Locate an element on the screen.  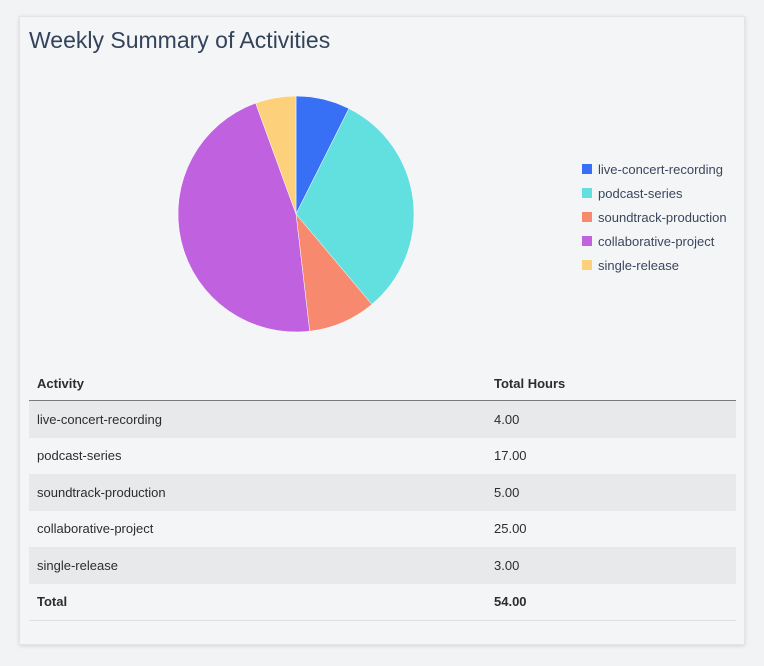
table-row: live-concert-recording 4.00 is located at coordinates (382, 419).